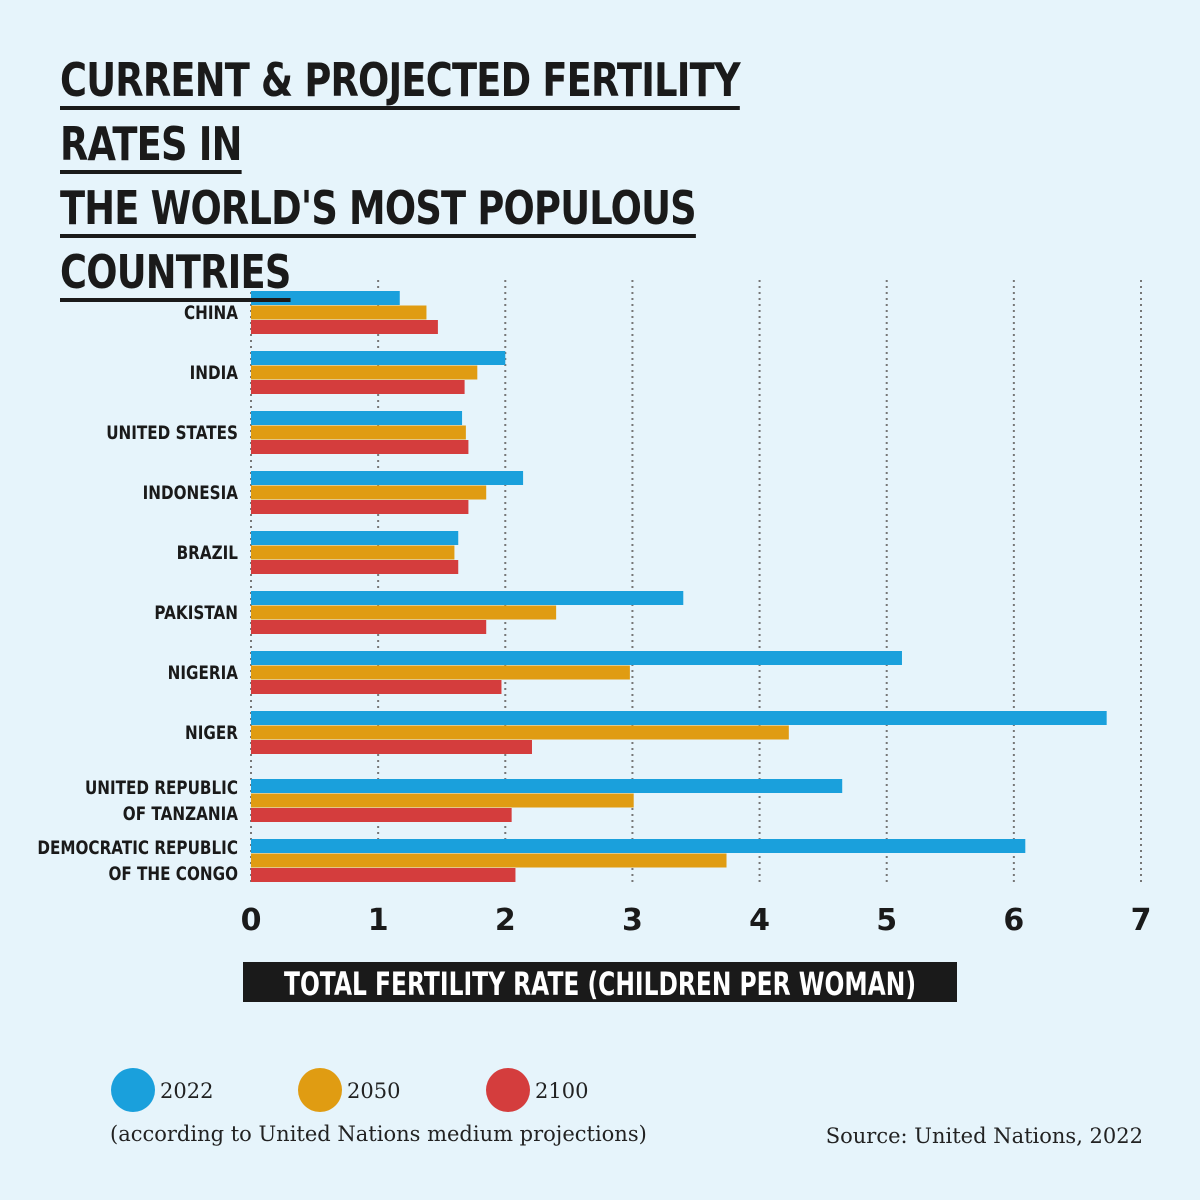  Describe the element at coordinates (196, 613) in the screenshot. I see `y-tick-label: PAKISTAN` at that location.